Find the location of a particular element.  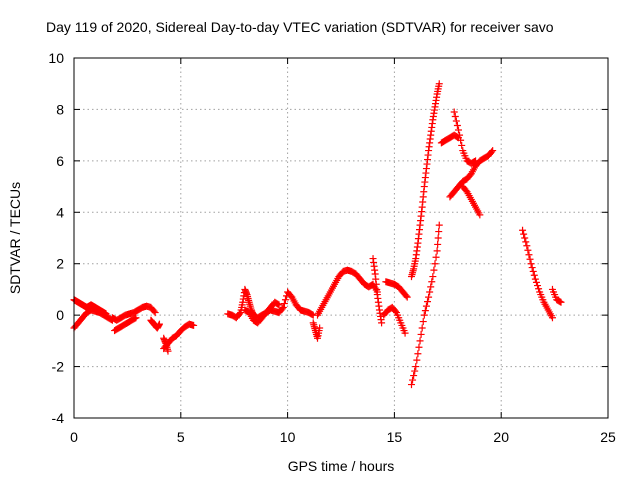

y-tick-label: 4 is located at coordinates (60, 212).